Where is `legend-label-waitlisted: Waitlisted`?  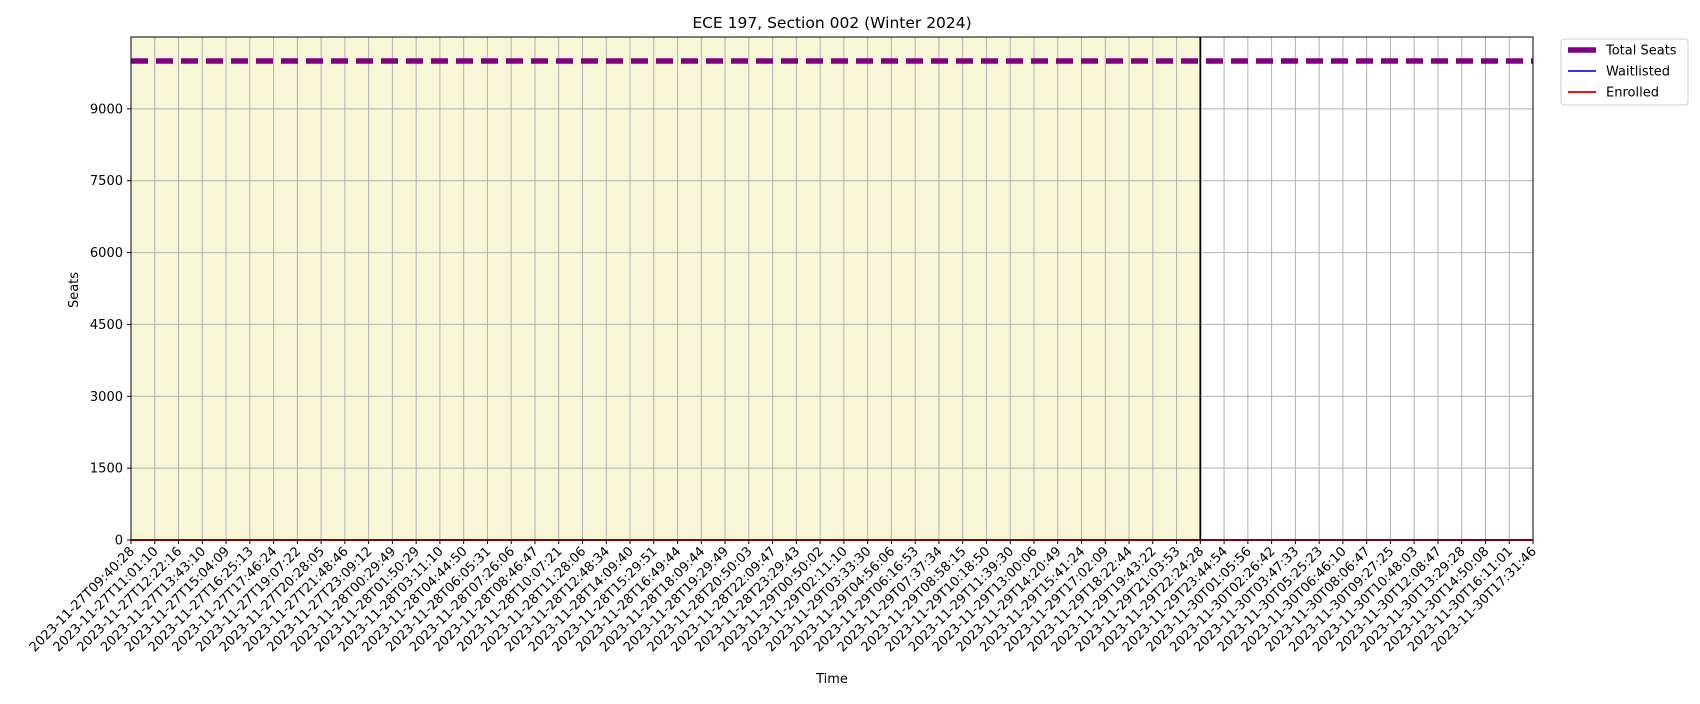
legend-label-waitlisted: Waitlisted is located at coordinates (1638, 72).